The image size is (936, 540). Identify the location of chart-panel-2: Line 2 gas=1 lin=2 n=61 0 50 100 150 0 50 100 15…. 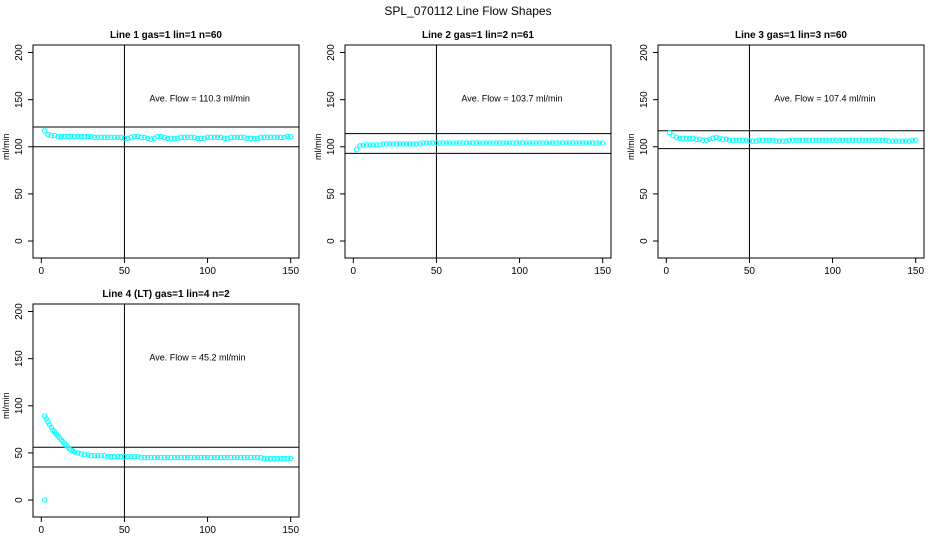
(462, 153).